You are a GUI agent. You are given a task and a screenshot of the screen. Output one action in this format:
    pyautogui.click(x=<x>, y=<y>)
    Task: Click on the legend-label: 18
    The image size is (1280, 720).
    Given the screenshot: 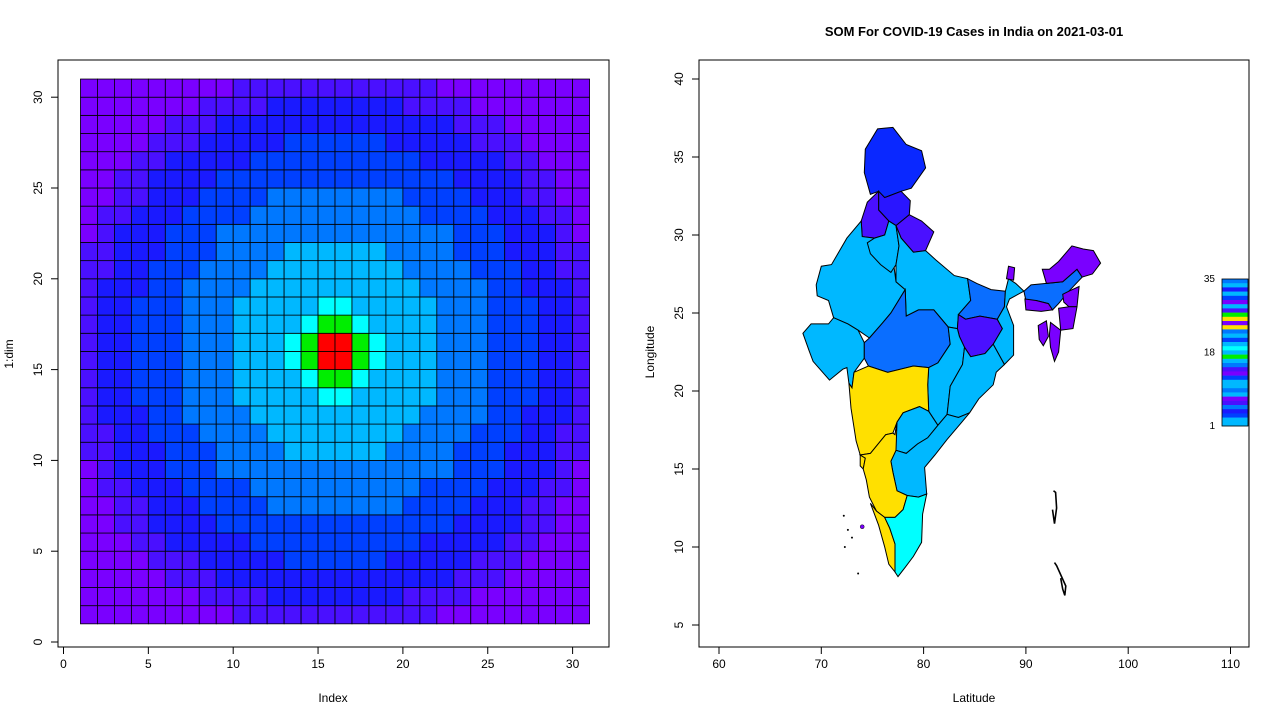 What is the action you would take?
    pyautogui.click(x=1210, y=353)
    